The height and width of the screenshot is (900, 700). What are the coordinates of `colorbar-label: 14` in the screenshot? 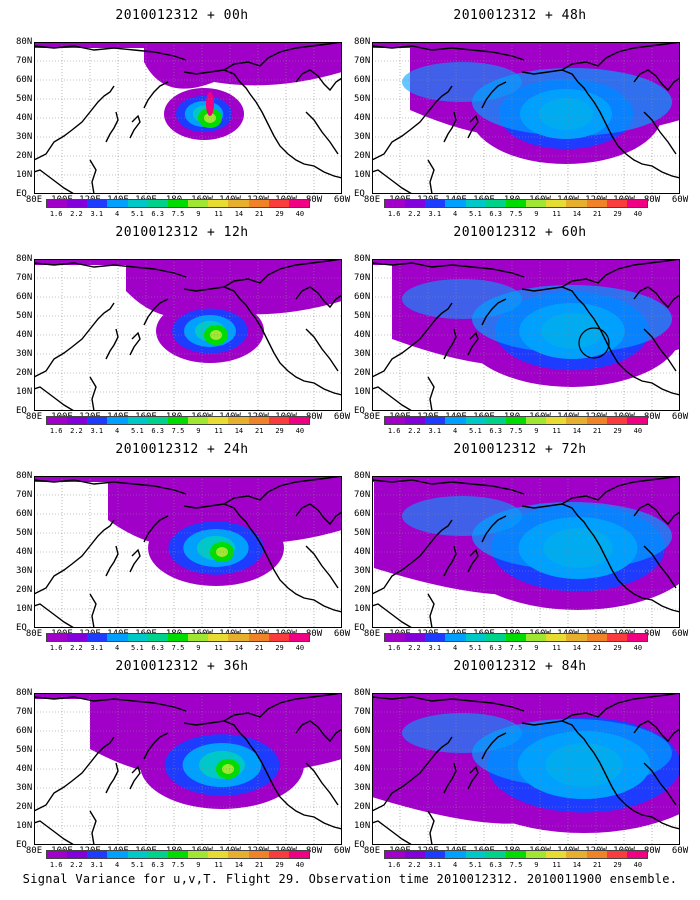 It's located at (239, 214).